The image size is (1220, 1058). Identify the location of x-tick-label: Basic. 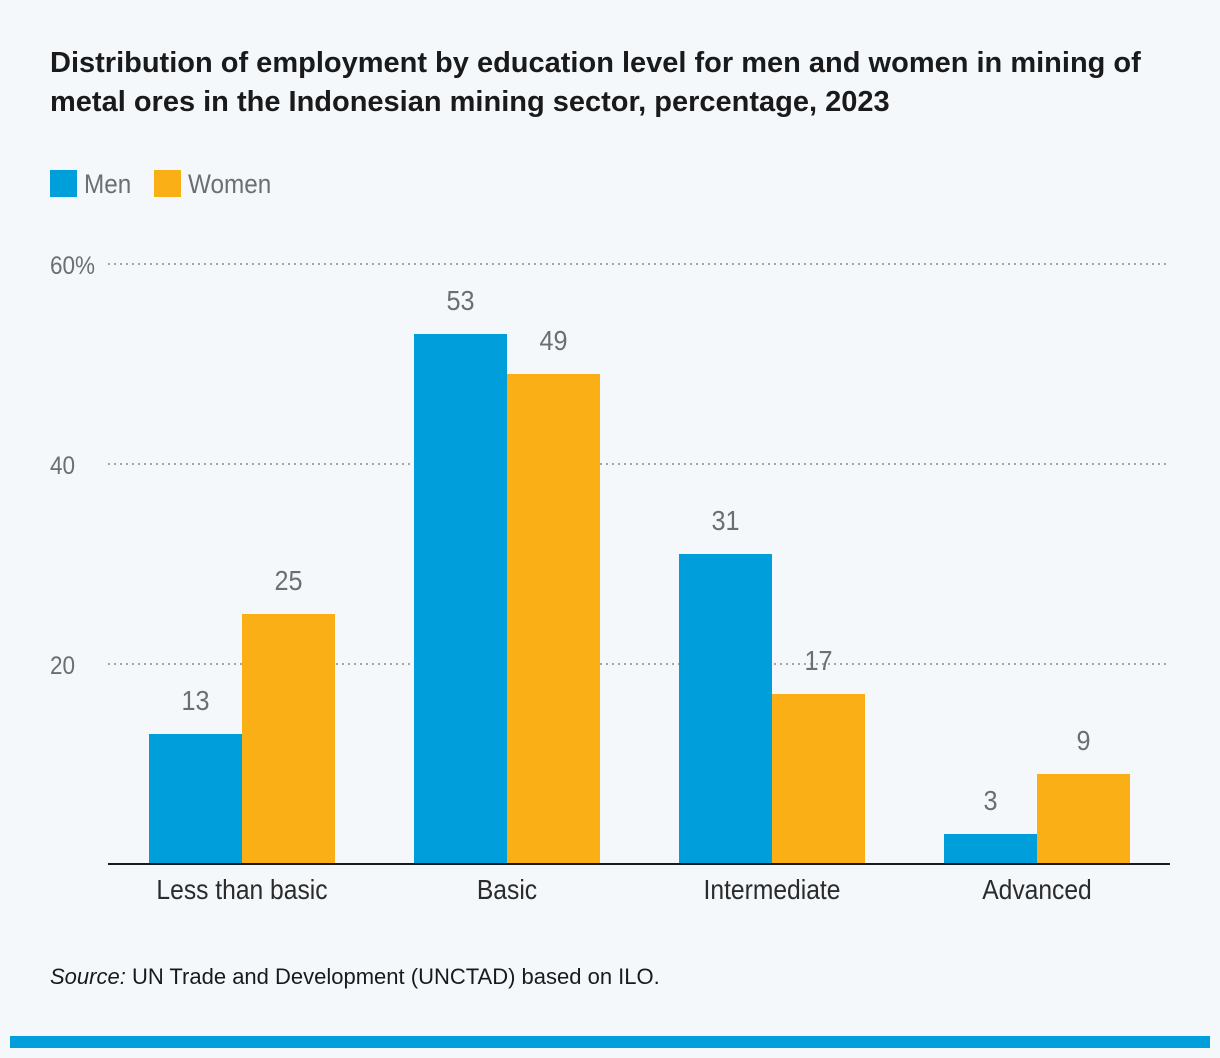
(507, 890).